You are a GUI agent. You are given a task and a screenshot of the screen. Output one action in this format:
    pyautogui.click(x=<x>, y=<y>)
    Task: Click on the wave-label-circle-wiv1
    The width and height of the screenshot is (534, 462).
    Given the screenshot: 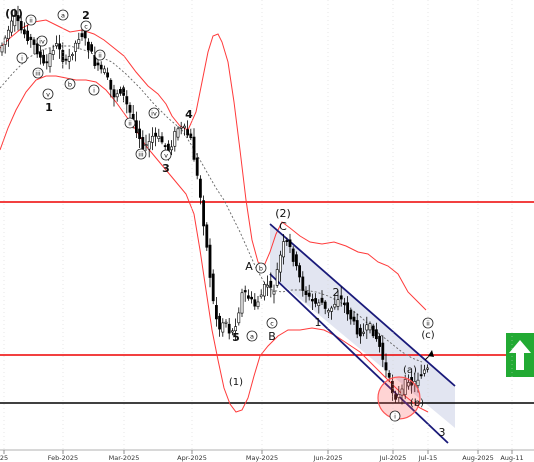 What is the action you would take?
    pyautogui.click(x=42, y=41)
    